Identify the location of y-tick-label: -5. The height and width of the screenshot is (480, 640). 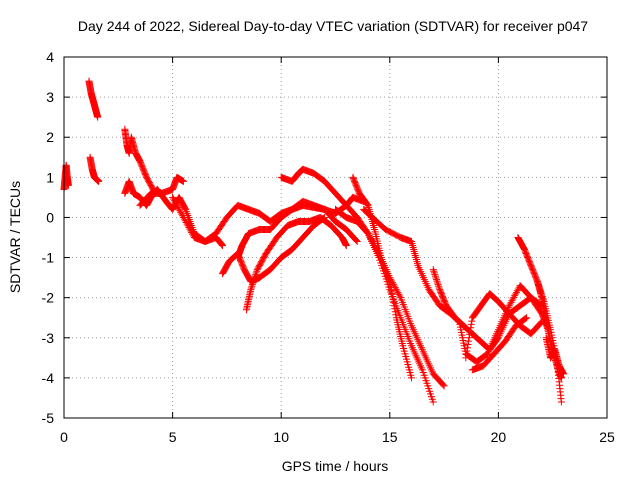
(48, 418).